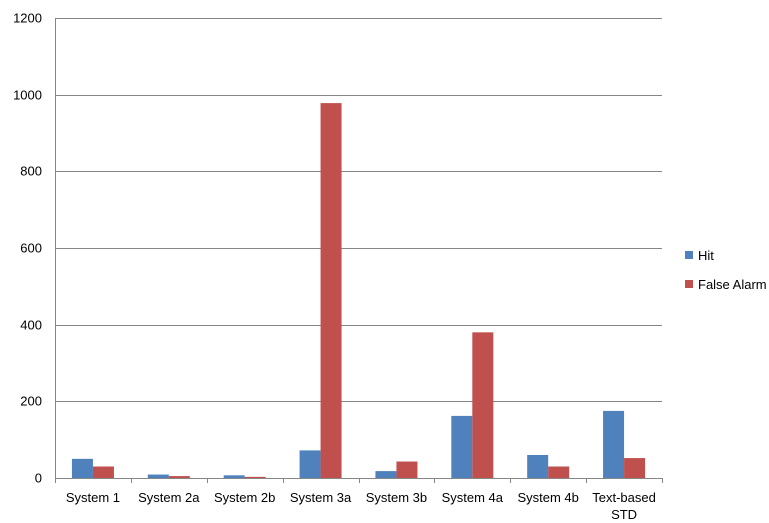 This screenshot has height=523, width=769. What do you see at coordinates (473, 497) in the screenshot?
I see `x-tick-label-6: System 4a` at bounding box center [473, 497].